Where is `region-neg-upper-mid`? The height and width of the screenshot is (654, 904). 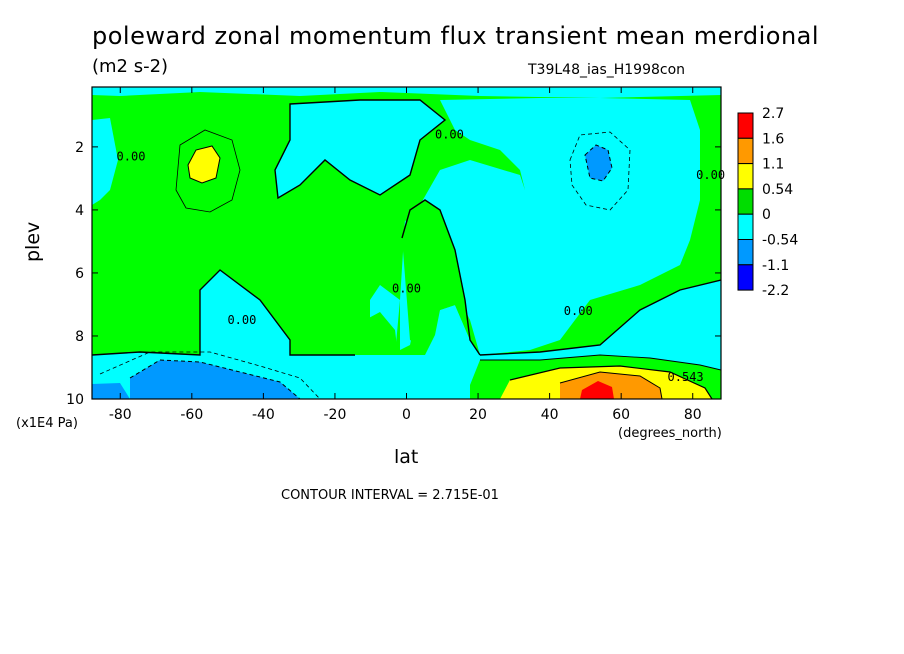
region-neg-upper-mid is located at coordinates (360, 149).